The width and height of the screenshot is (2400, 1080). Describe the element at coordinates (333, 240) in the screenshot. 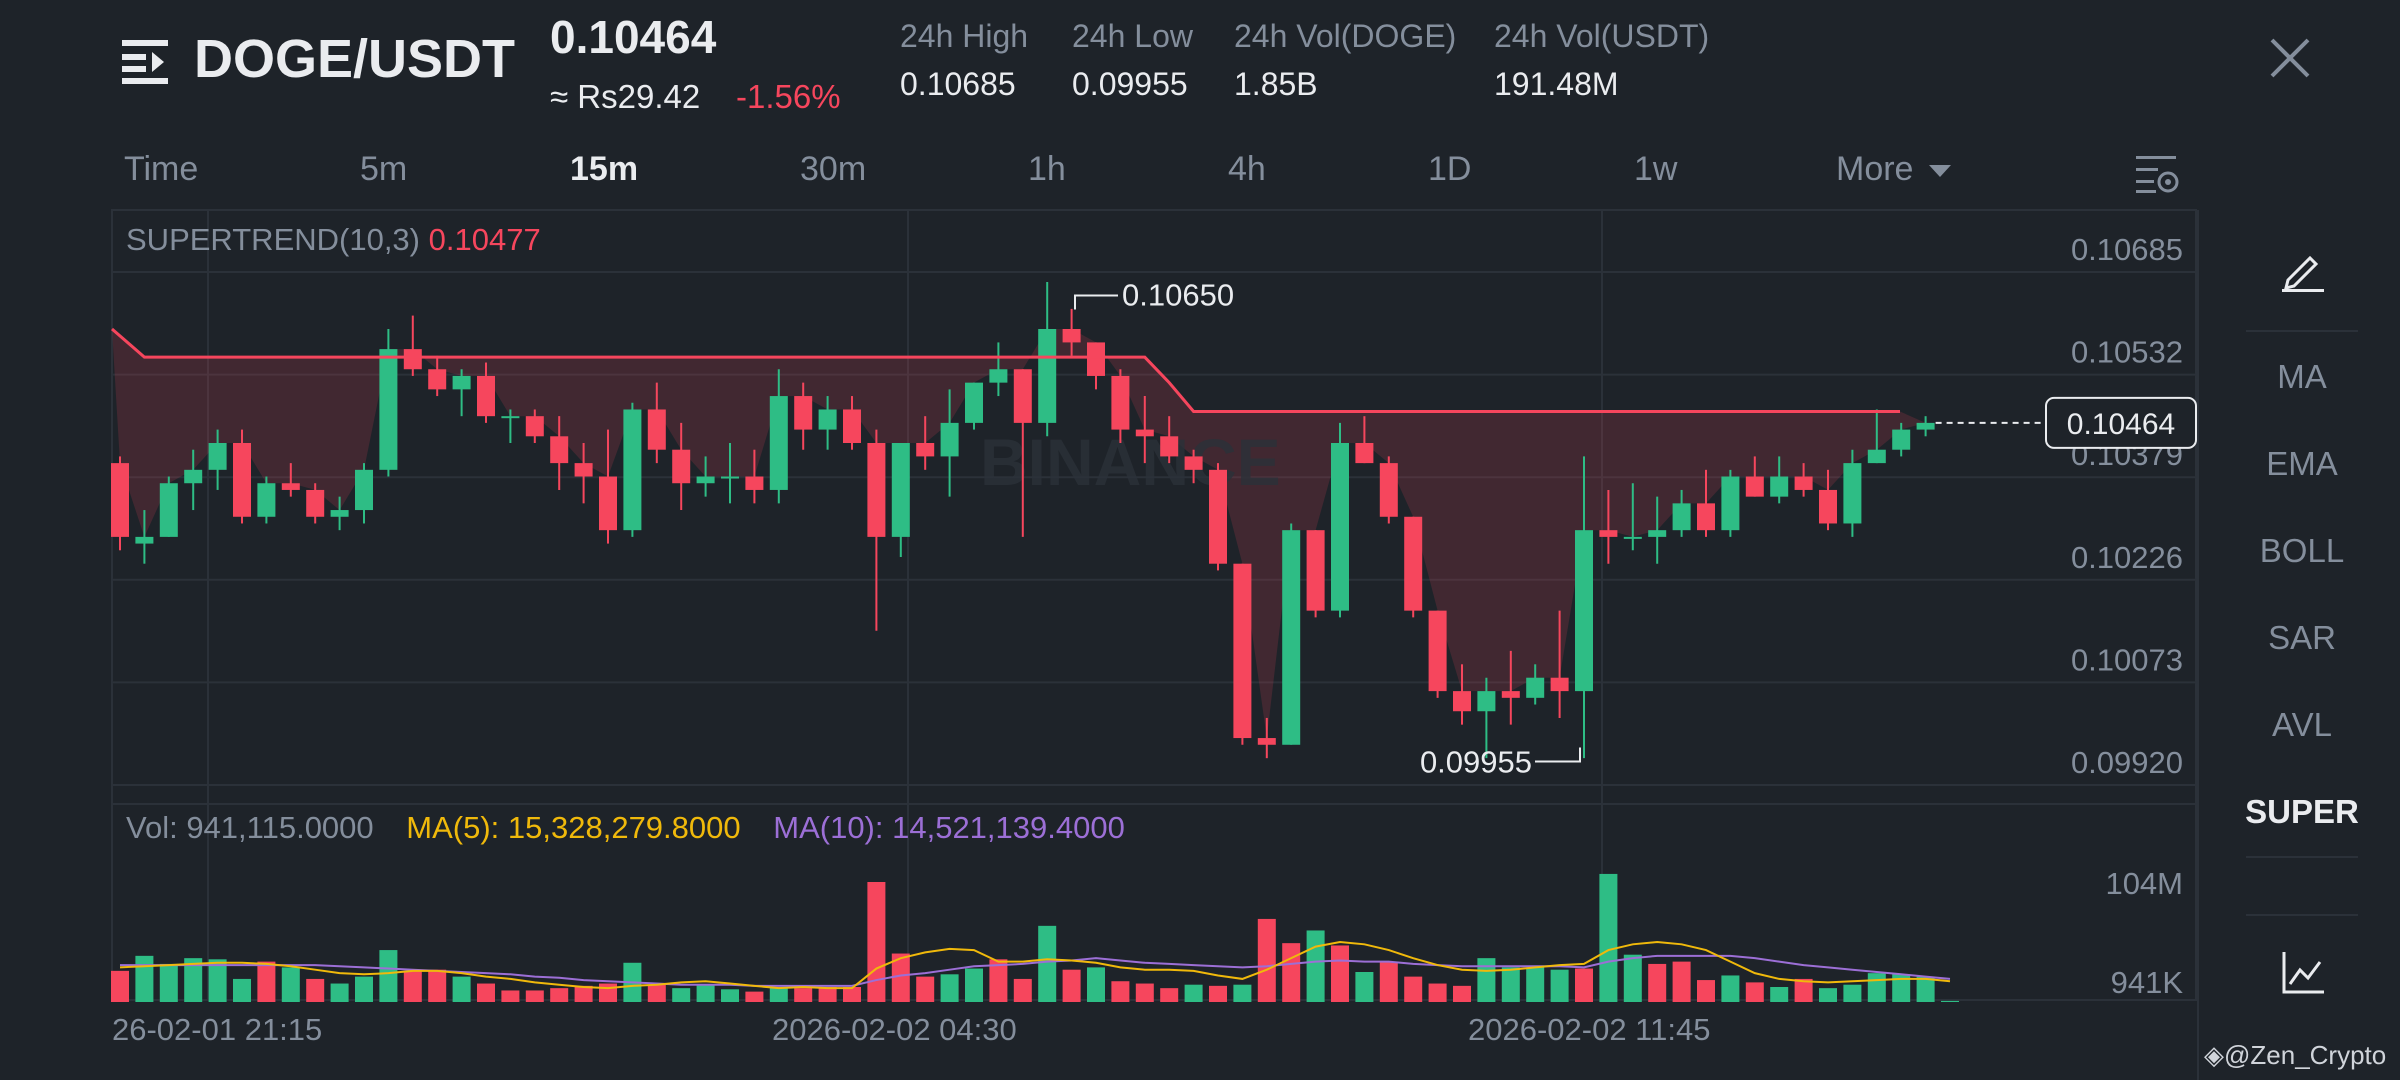

I see `indicator-legend: SUPERTREND(10,3) 0.10477` at that location.